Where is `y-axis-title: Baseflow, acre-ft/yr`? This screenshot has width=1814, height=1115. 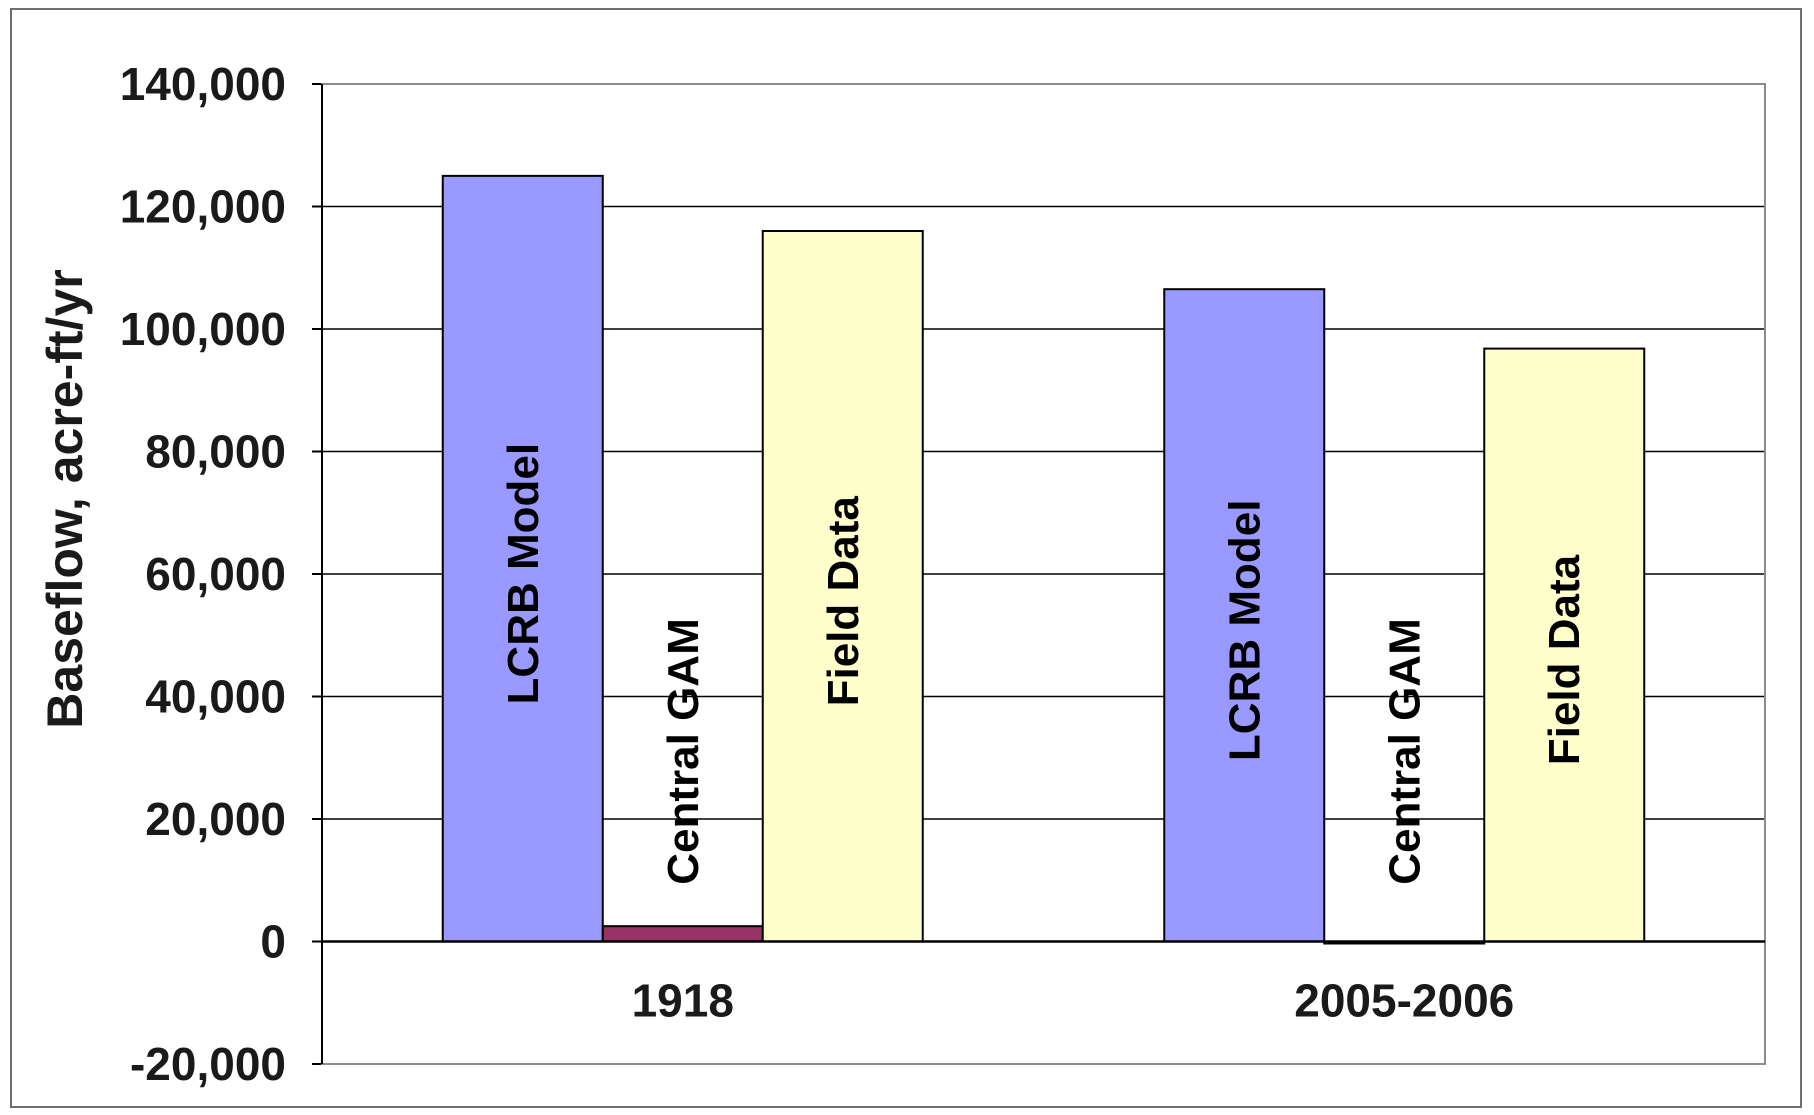 y-axis-title: Baseflow, acre-ft/yr is located at coordinates (65, 498).